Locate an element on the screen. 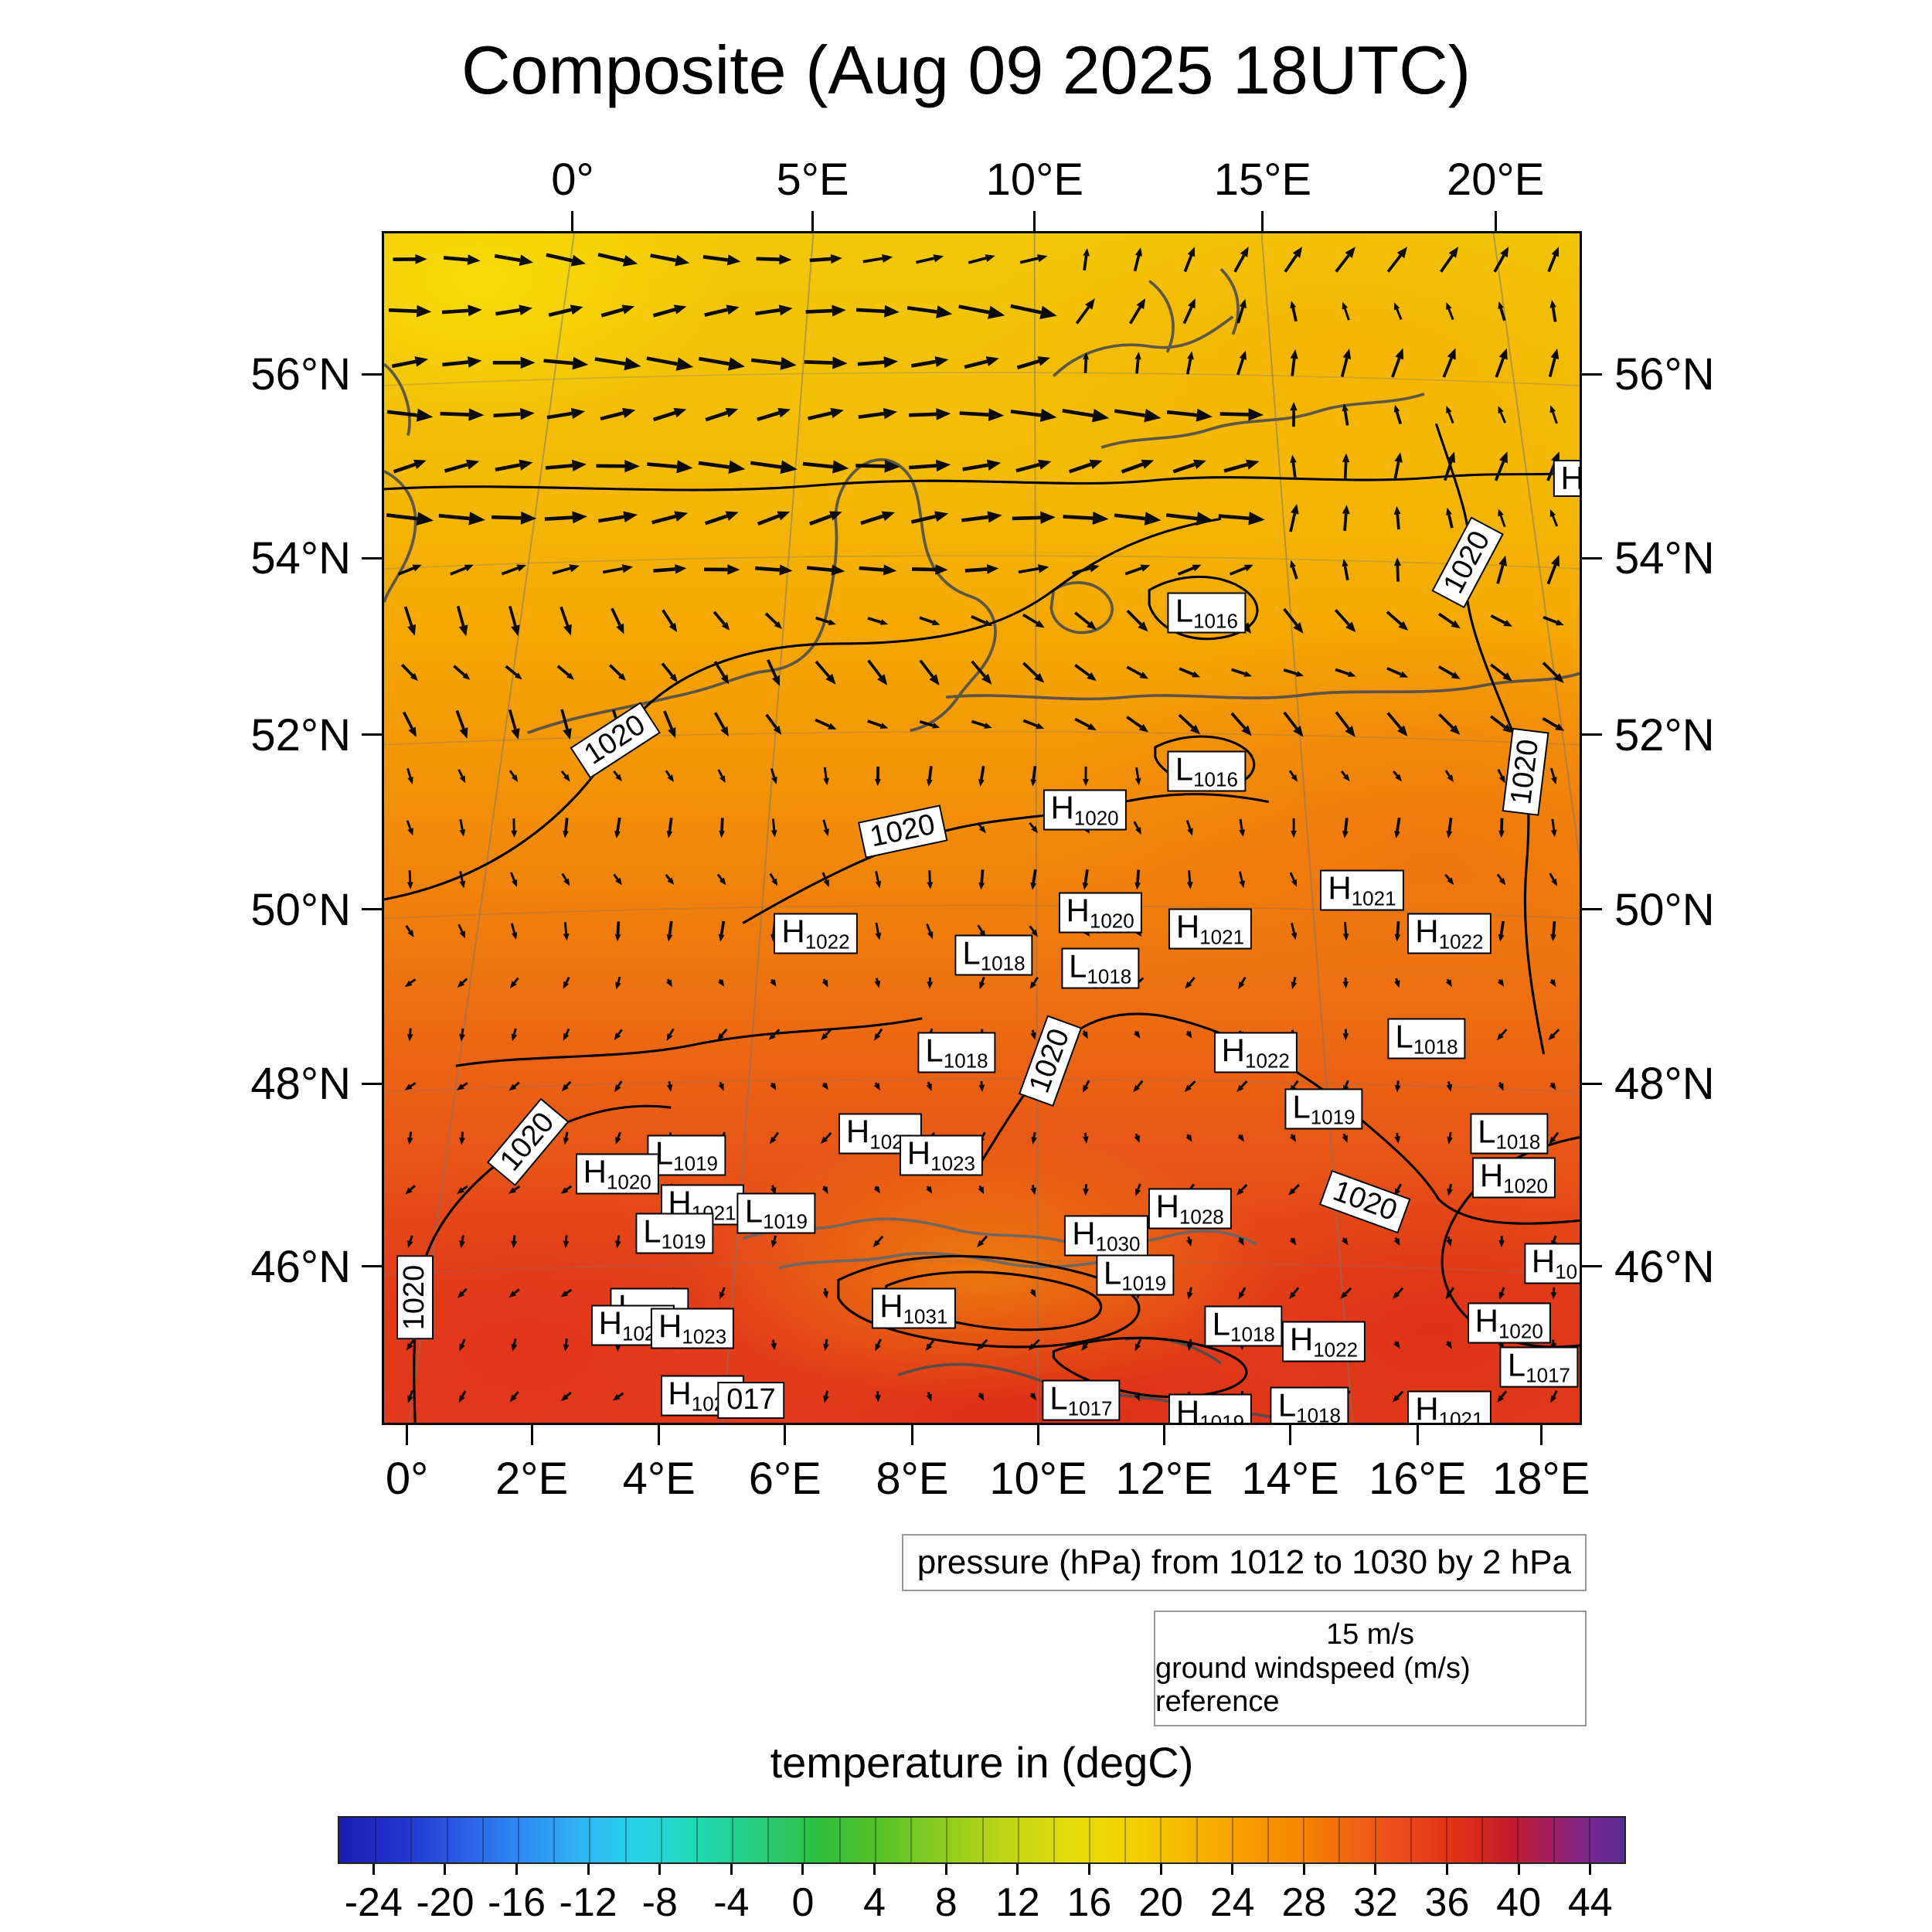 This screenshot has height=1932, width=1932. pressure-center-value: 1017 is located at coordinates (1090, 1408).